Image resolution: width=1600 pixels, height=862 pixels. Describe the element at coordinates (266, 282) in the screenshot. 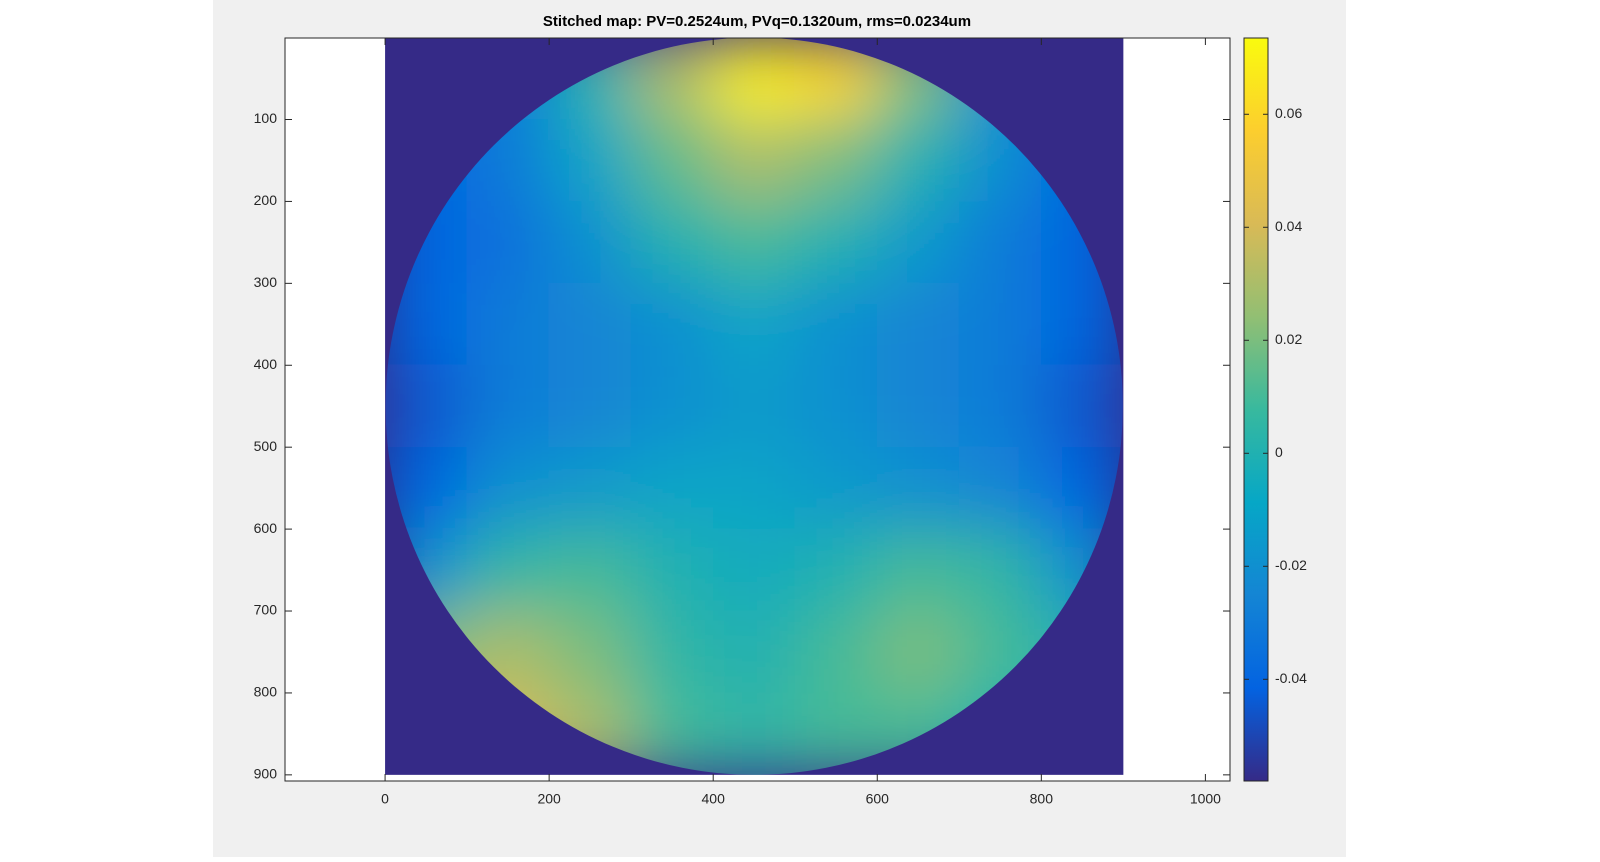

I see `y-tick-label: 300` at that location.